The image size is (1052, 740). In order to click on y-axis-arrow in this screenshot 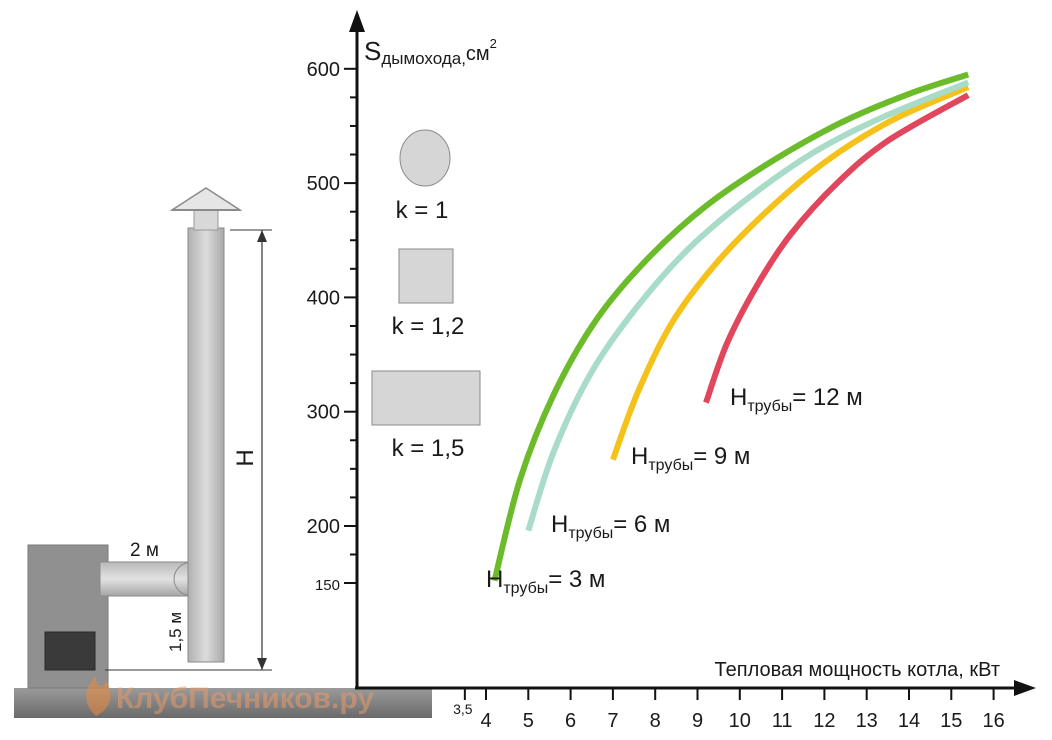, I will do `click(357, 21)`.